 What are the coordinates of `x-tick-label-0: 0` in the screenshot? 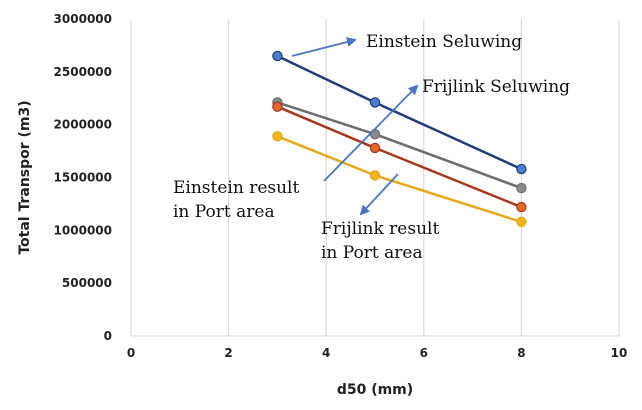 It's located at (131, 353).